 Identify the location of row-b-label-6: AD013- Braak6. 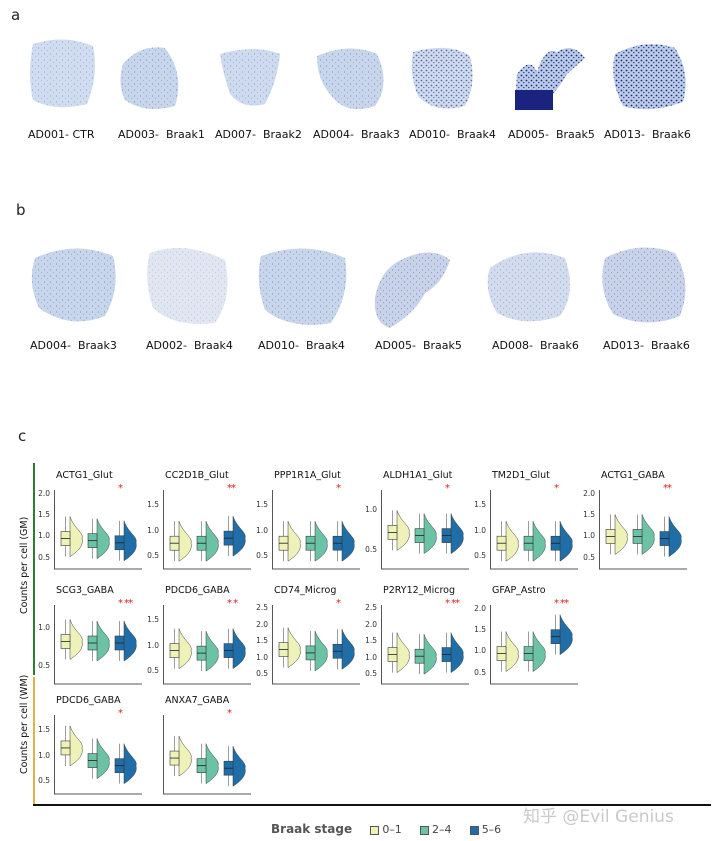
(646, 345).